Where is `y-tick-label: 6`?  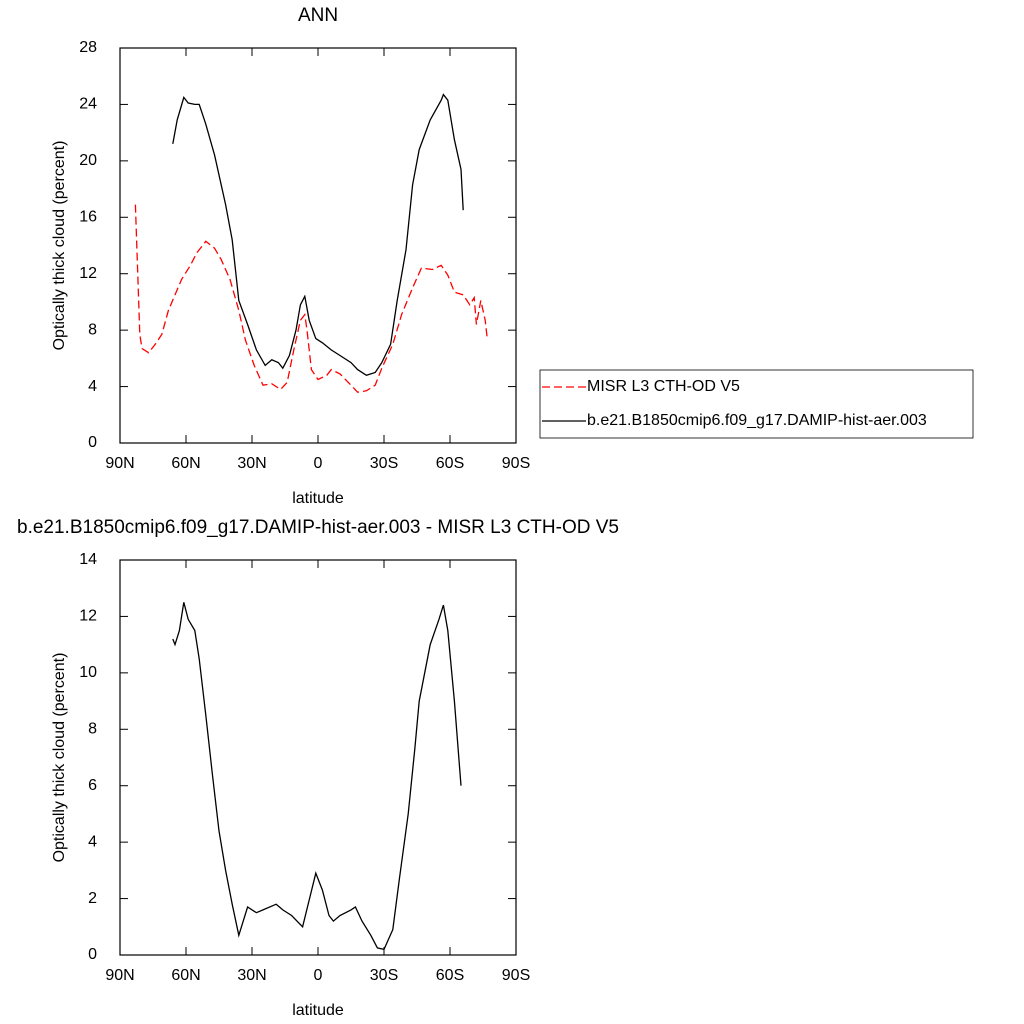
y-tick-label: 6 is located at coordinates (92, 785).